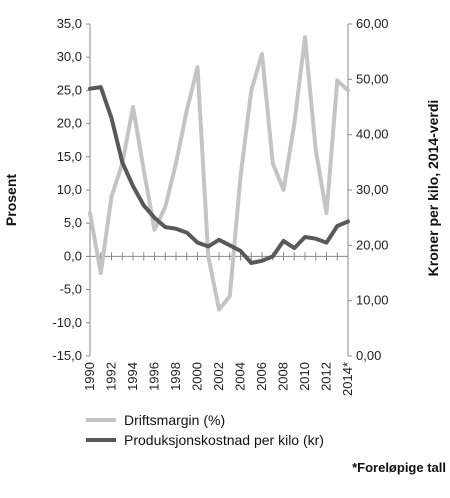 This screenshot has width=450, height=498. Describe the element at coordinates (111, 376) in the screenshot. I see `x-tick-label: 1992` at that location.